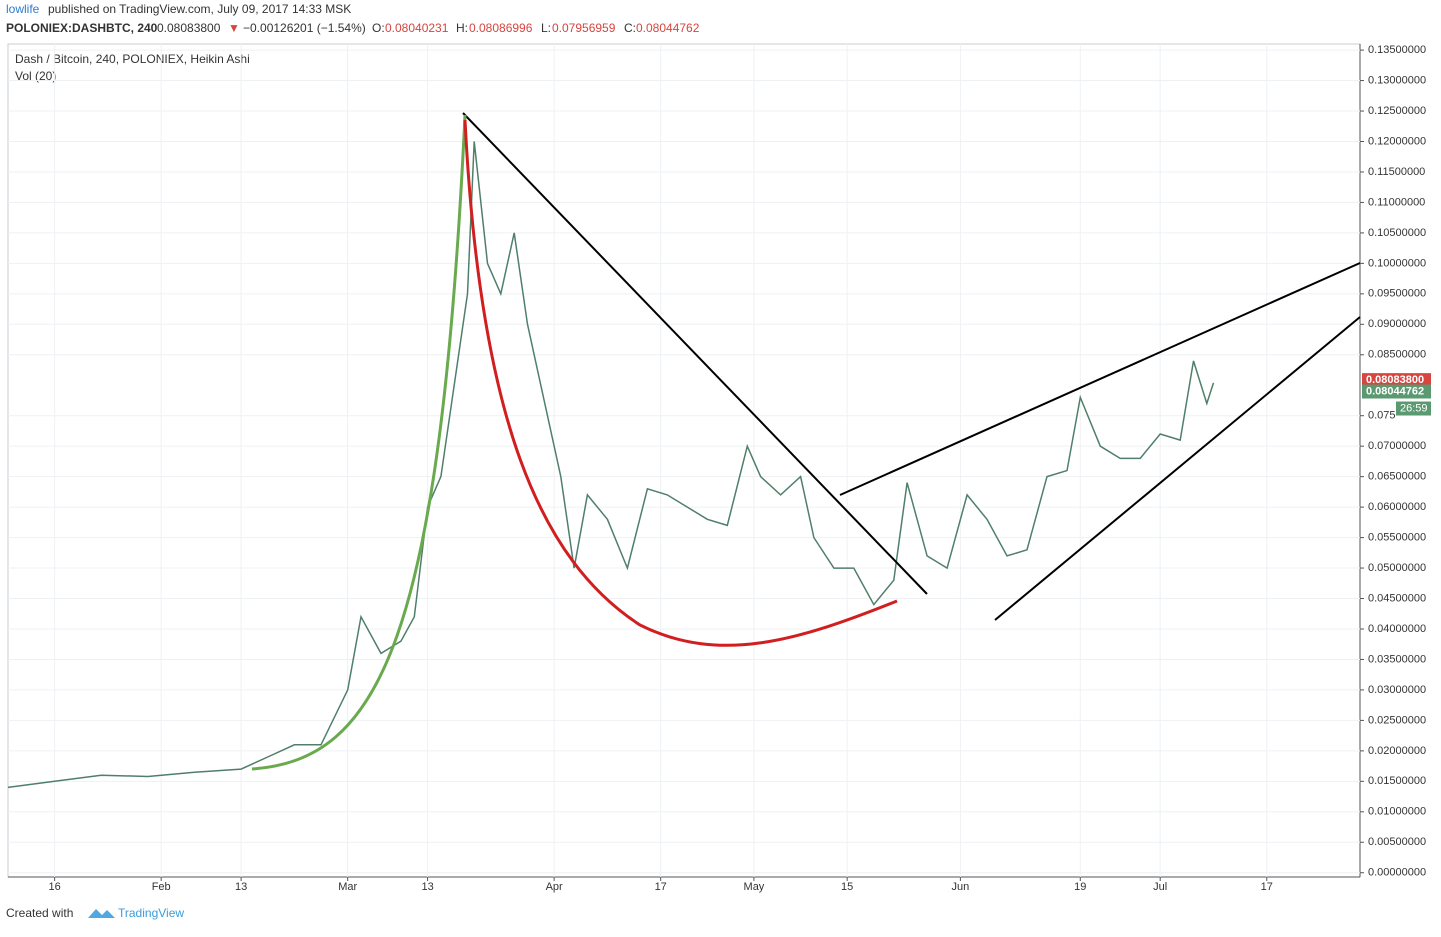 This screenshot has width=1441, height=937. I want to click on y-tick-label: 0.11000000, so click(1396, 202).